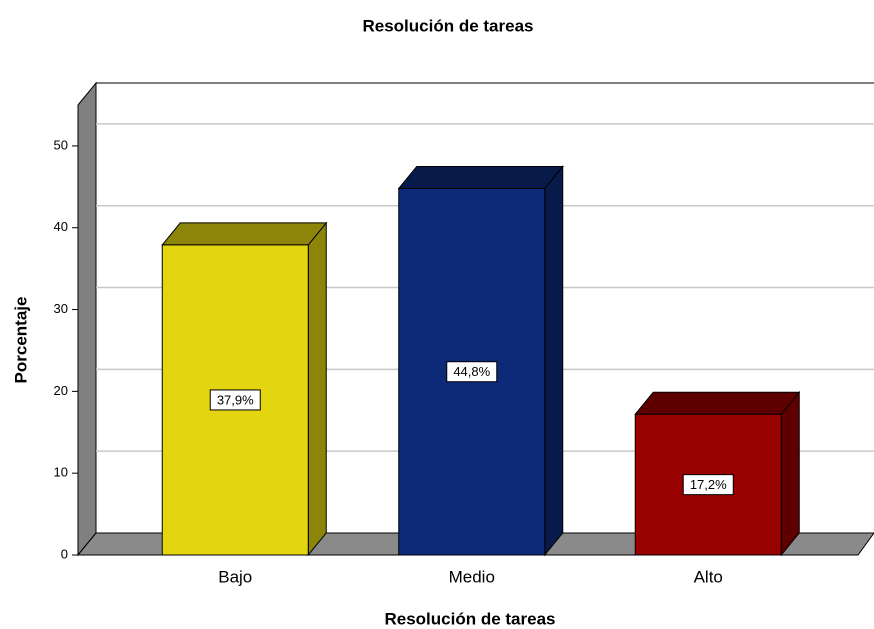  Describe the element at coordinates (87, 319) in the screenshot. I see `left-wall` at that location.